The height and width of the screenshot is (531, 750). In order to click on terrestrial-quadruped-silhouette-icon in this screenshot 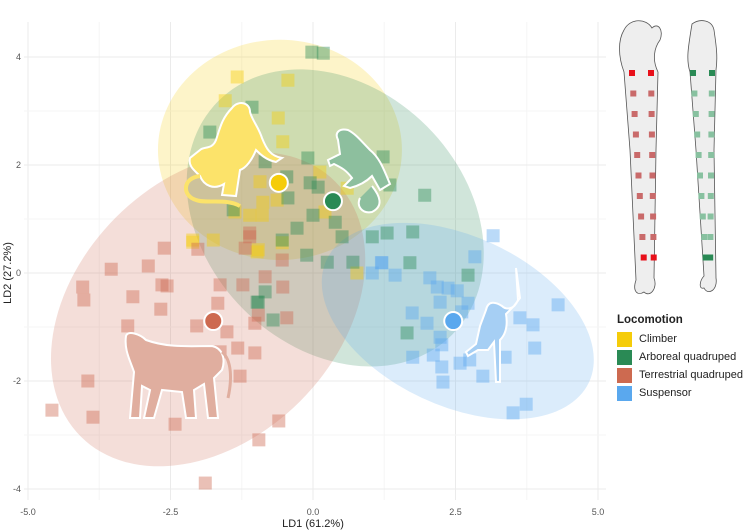, I will do `click(178, 375)`.